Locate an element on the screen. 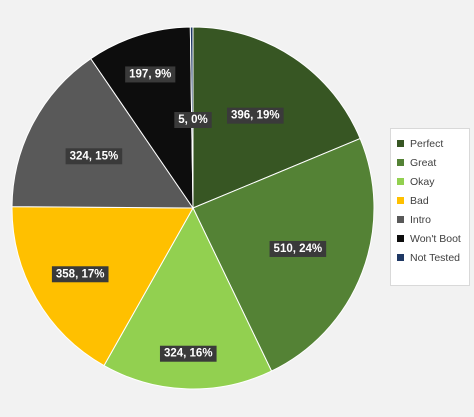 This screenshot has width=474, height=417. legend-label: Okay is located at coordinates (422, 181).